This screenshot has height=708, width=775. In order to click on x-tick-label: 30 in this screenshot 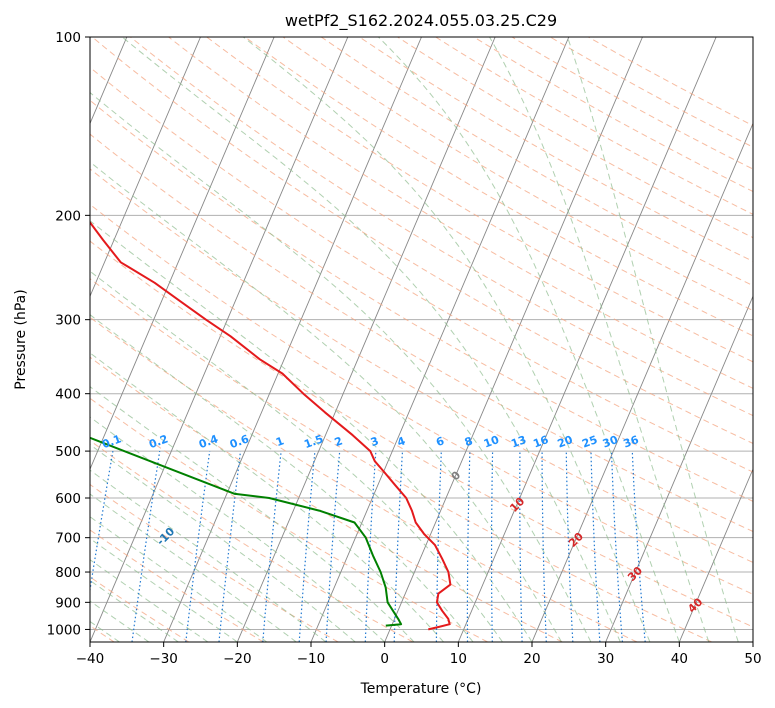, I will do `click(605, 659)`.